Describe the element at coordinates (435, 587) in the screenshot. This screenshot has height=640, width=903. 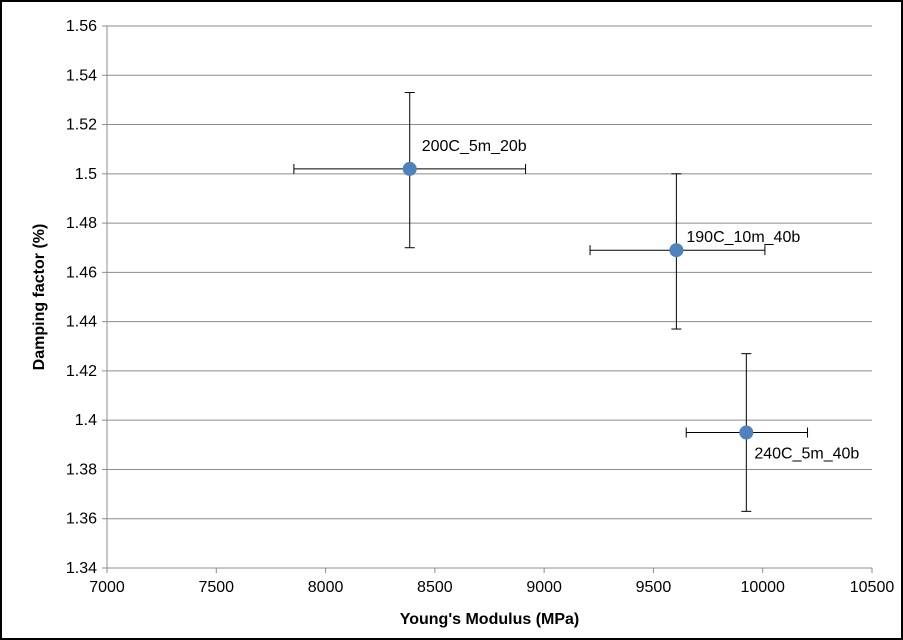
I see `x-tick-label: 8500` at that location.